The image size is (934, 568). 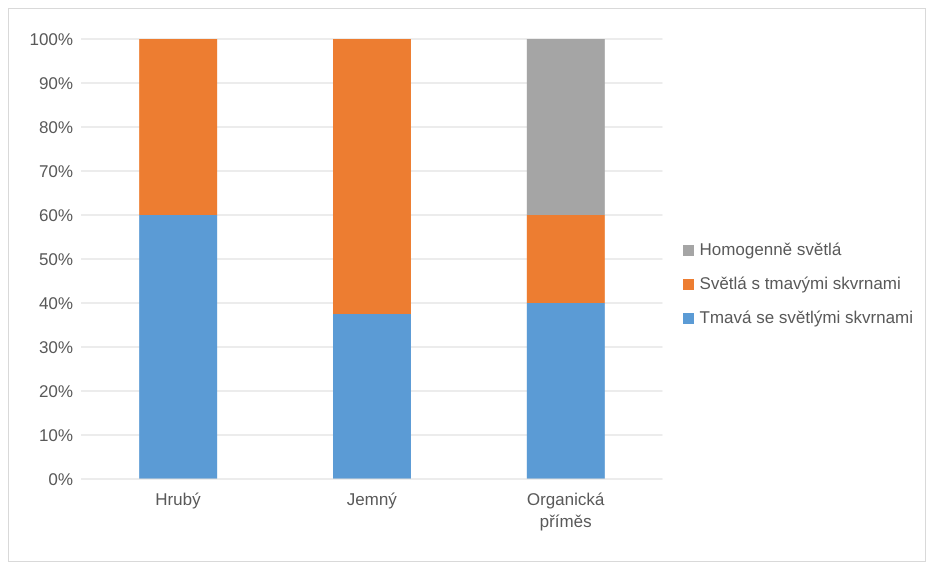 I want to click on y-tick-label: 20%, so click(x=55, y=392).